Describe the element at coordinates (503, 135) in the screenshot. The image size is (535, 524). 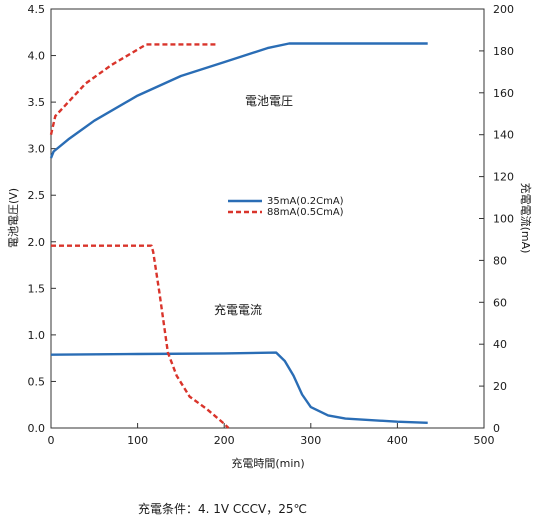
I see `y-right-tick-label: 140` at that location.